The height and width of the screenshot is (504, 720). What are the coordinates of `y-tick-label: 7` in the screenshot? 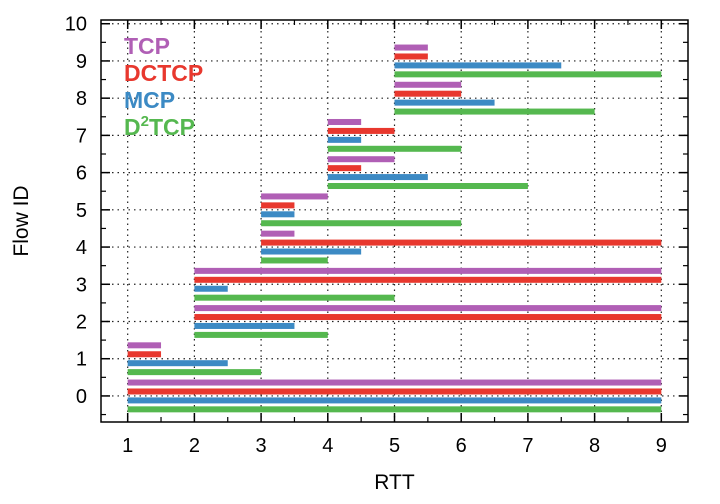 It's located at (81, 136).